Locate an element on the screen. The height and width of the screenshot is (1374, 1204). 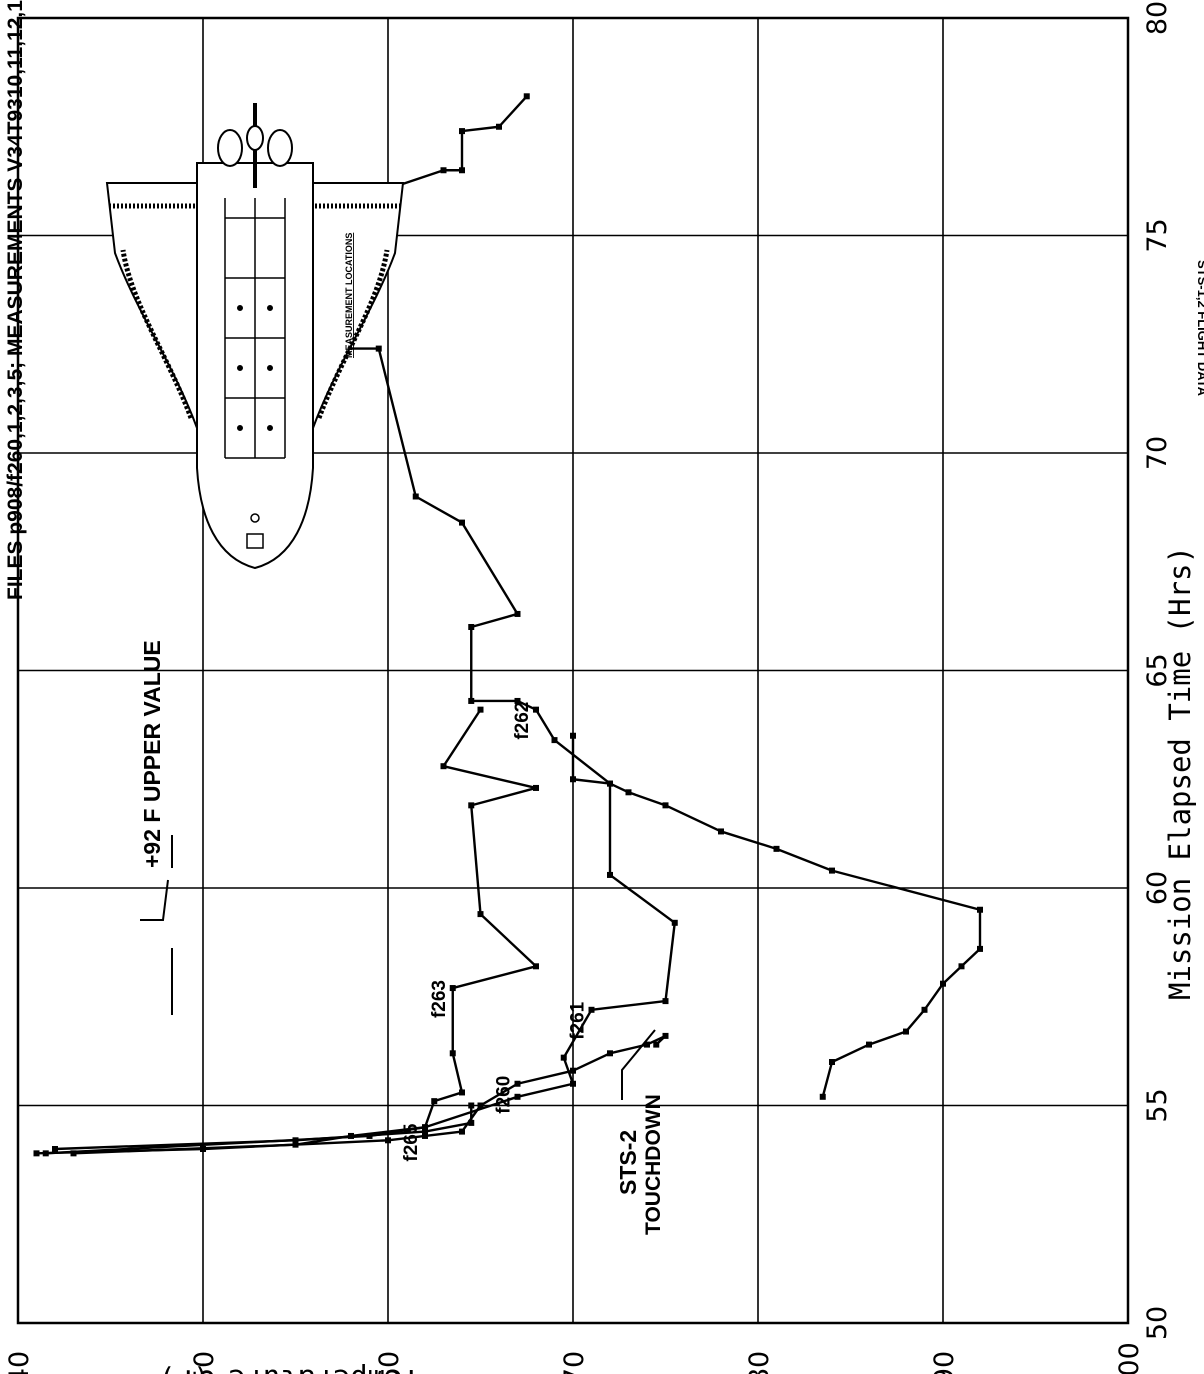
shuttle-inset is located at coordinates (255, 336).